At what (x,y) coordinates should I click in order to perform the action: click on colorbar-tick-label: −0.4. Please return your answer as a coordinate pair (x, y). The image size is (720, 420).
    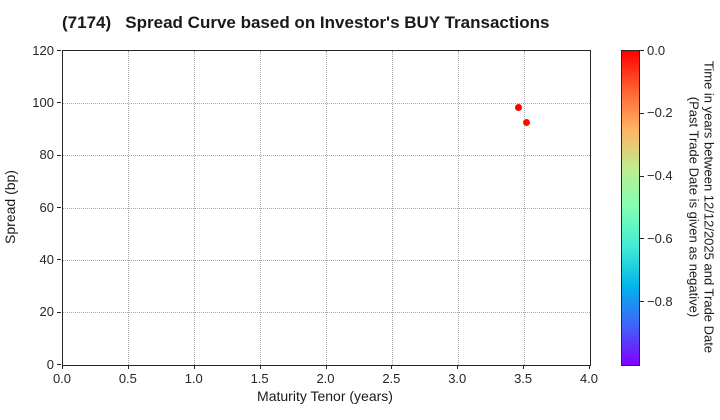
    Looking at the image, I should click on (660, 176).